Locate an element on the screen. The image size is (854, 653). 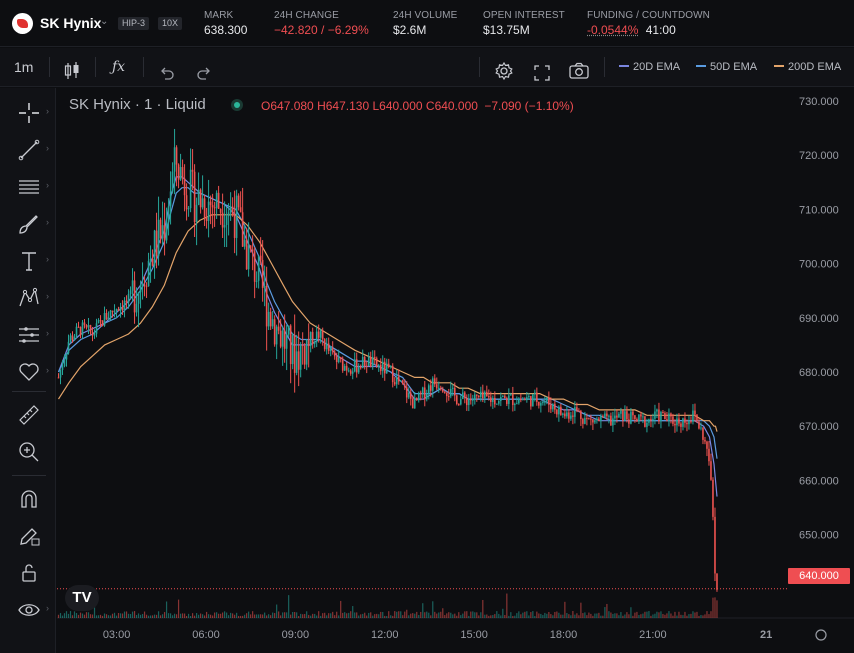
legend-ema200: 200D EMA is located at coordinates (807, 67).